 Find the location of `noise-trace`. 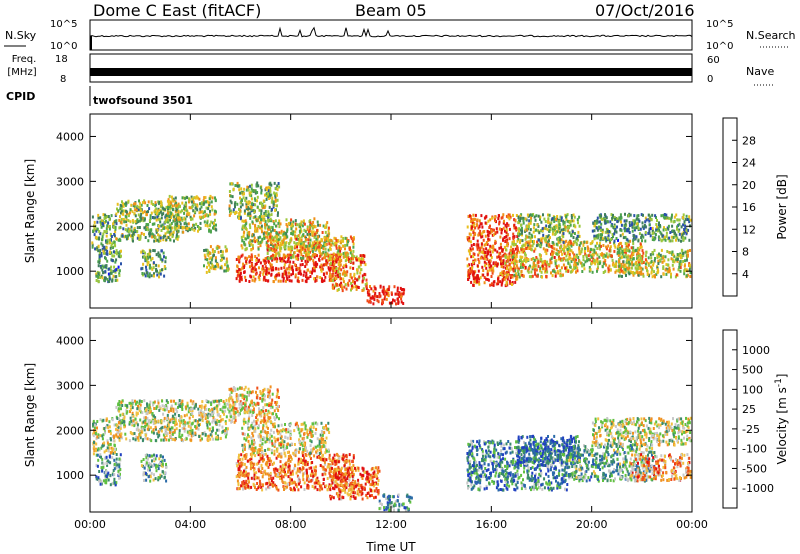

noise-trace is located at coordinates (391, 38).